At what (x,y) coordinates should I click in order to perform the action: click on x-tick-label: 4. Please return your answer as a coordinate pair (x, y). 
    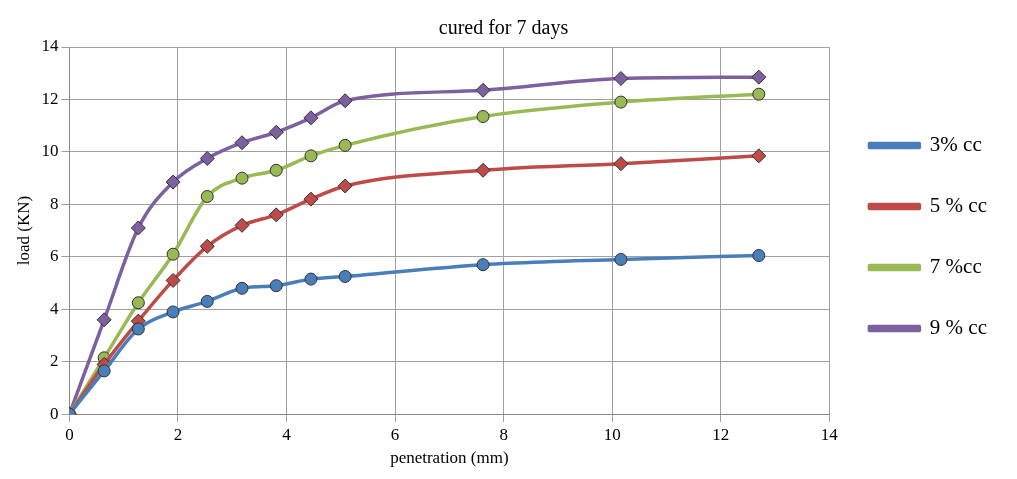
    Looking at the image, I should click on (287, 434).